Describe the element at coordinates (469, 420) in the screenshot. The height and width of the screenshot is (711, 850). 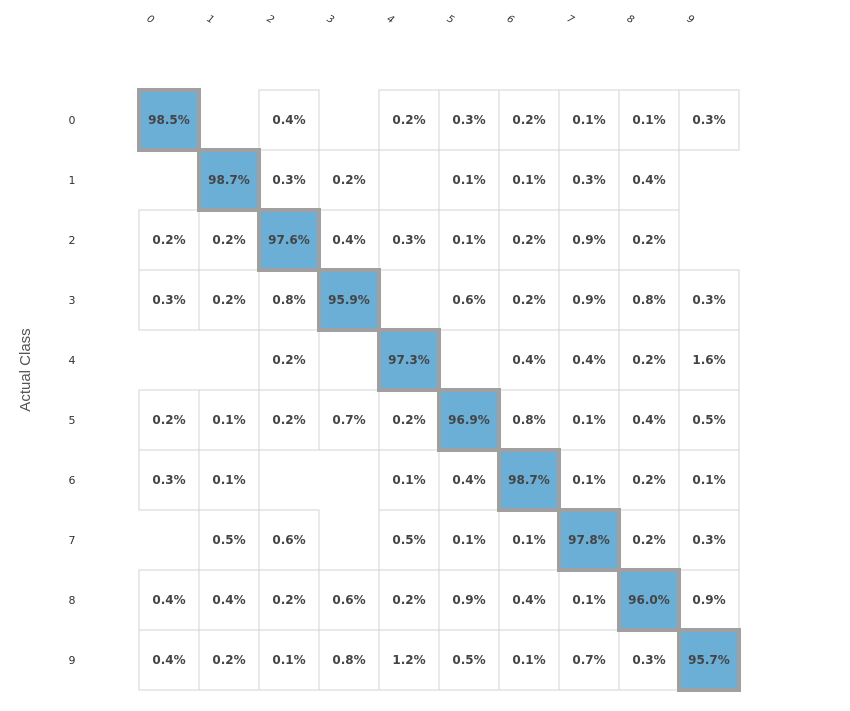
I see `diagonal-cell: 96.9%` at that location.